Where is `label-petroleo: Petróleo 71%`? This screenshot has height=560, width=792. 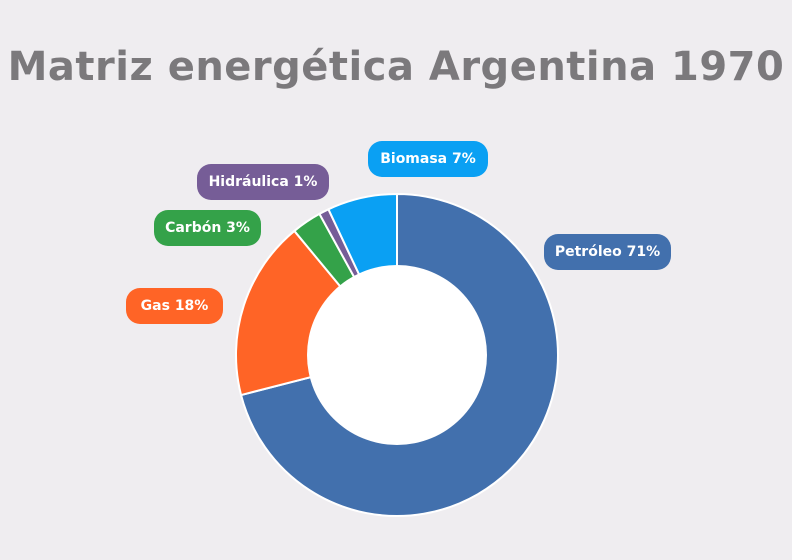
label-petroleo: Petróleo 71% is located at coordinates (607, 252).